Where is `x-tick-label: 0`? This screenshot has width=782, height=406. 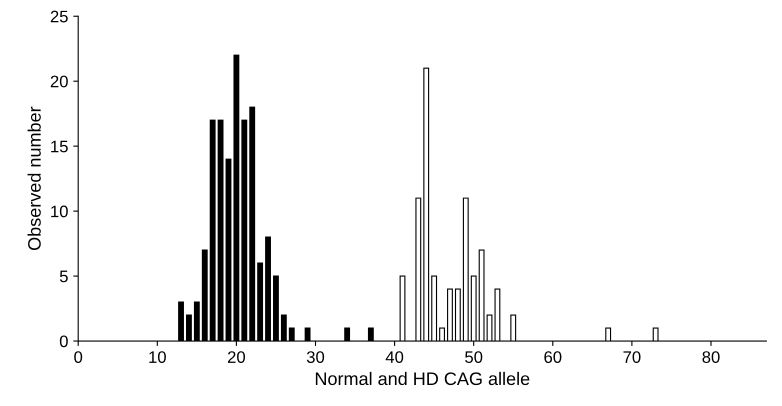 x-tick-label: 0 is located at coordinates (78, 357).